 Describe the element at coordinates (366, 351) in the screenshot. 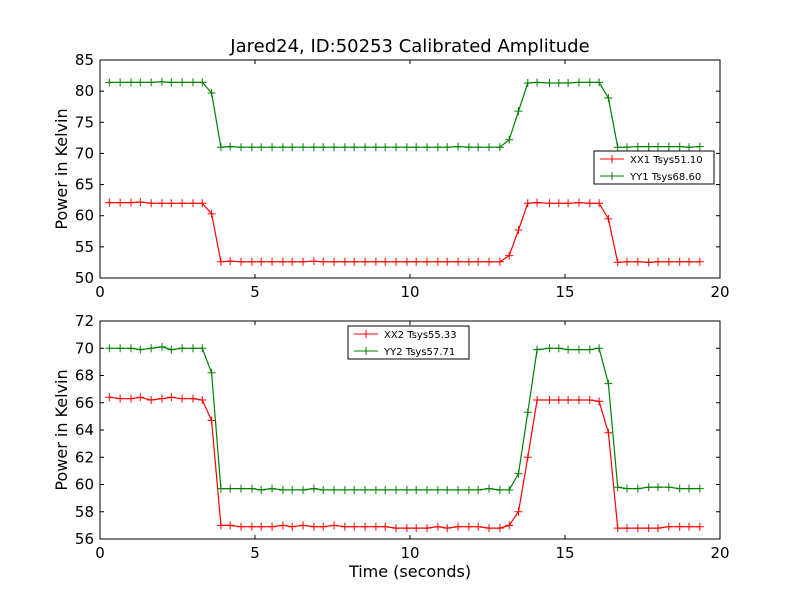

I see `legend-marker-yy2` at that location.